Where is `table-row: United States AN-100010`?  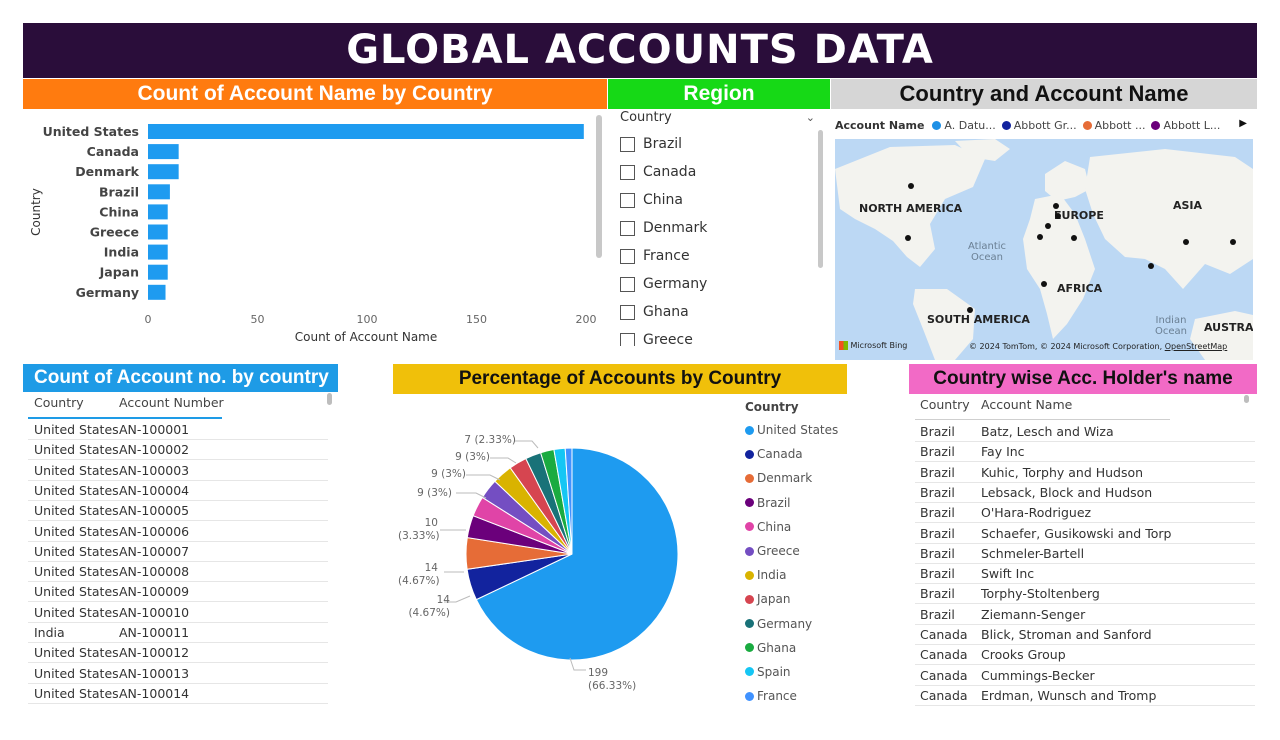 table-row: United States AN-100010 is located at coordinates (178, 613).